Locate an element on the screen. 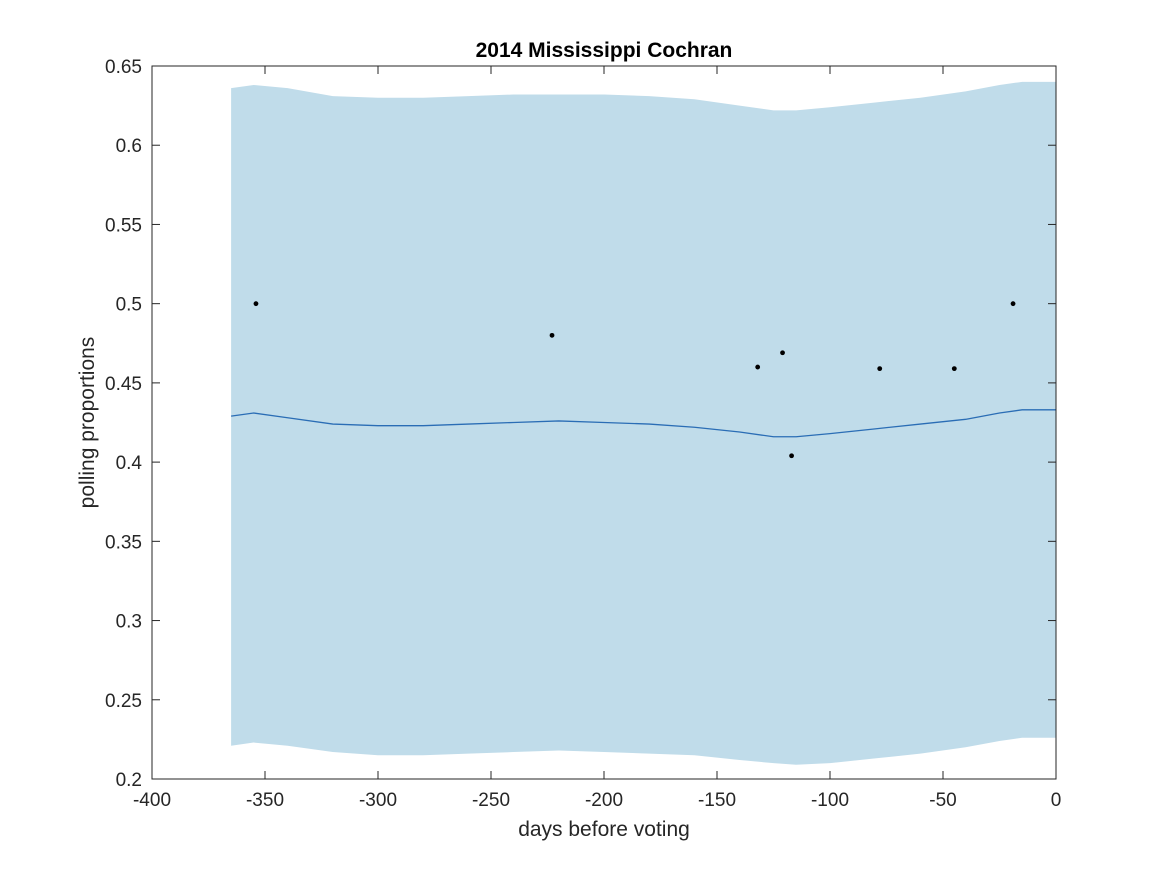  trend-line-layer is located at coordinates (643, 423).